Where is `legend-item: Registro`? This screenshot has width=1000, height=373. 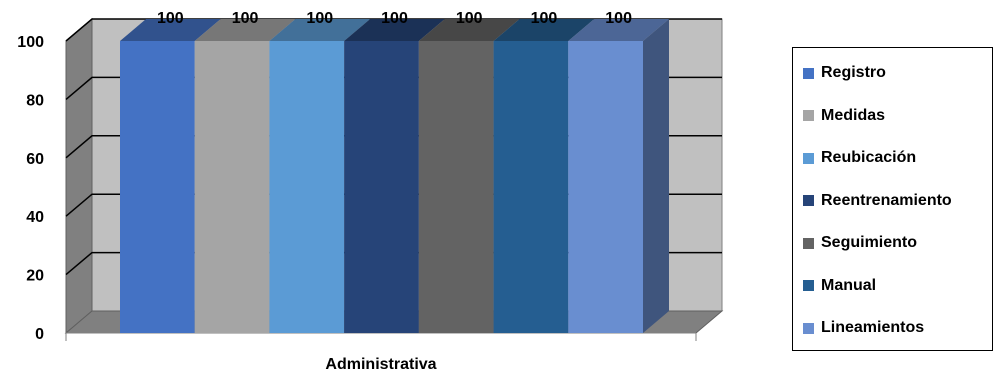 legend-item: Registro is located at coordinates (839, 73).